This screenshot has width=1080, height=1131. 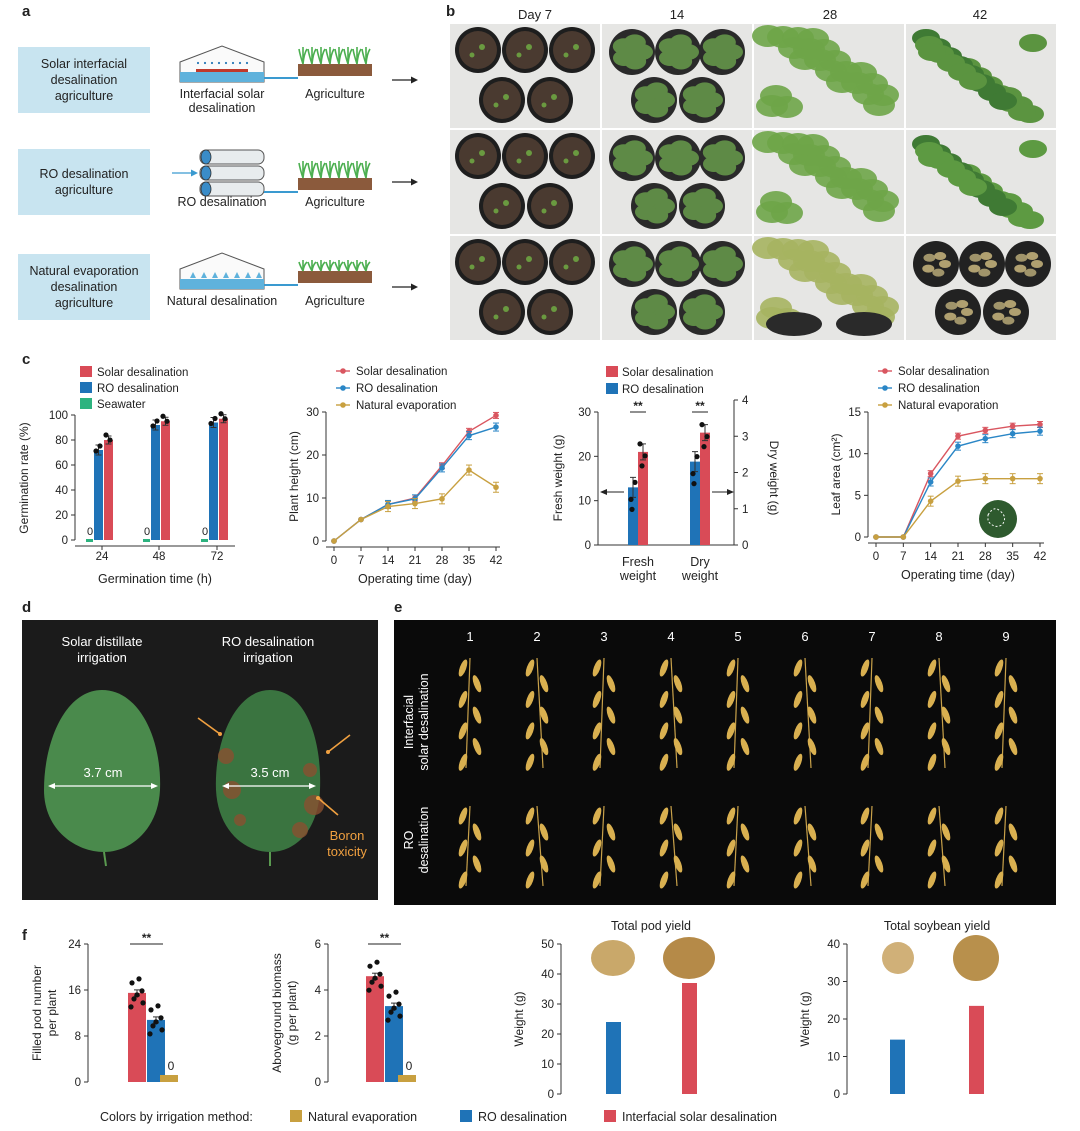 What do you see at coordinates (61, 441) in the screenshot?
I see `y-tick-label: 80` at bounding box center [61, 441].